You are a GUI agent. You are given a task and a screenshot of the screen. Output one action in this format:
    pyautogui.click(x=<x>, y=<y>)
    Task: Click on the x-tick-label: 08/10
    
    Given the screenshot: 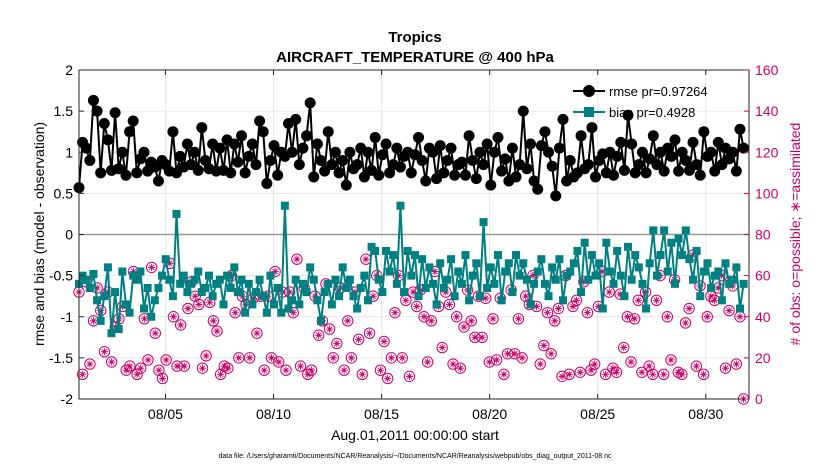 What is the action you would take?
    pyautogui.click(x=273, y=414)
    